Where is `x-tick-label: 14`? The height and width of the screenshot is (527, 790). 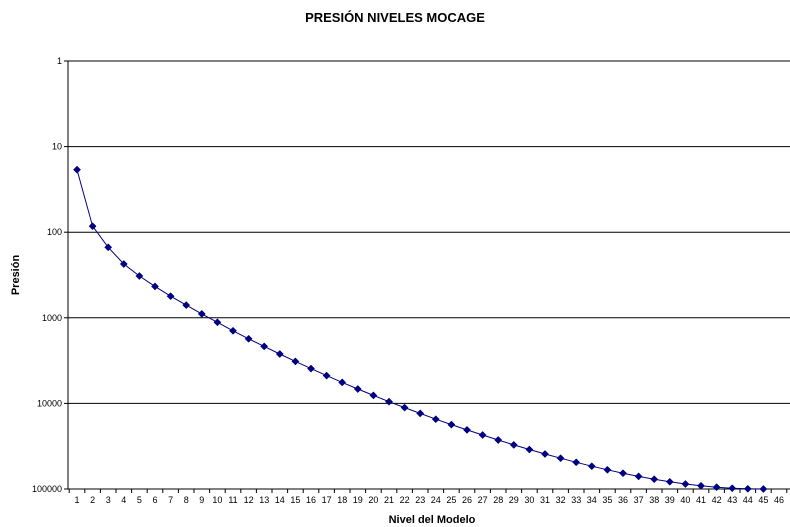 x-tick-label: 14 is located at coordinates (280, 500).